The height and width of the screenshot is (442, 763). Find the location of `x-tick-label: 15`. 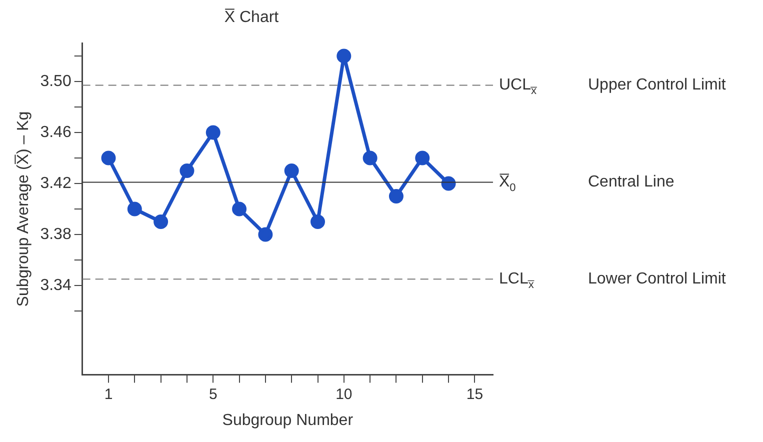

x-tick-label: 15 is located at coordinates (475, 394).